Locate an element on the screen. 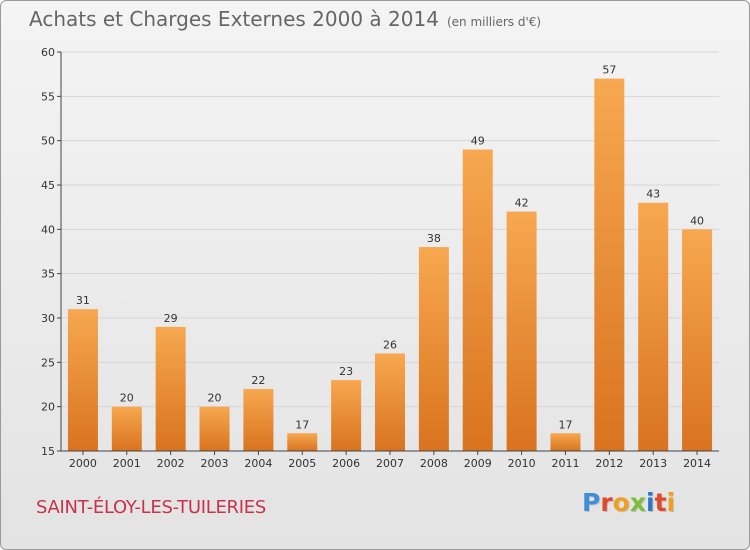 The height and width of the screenshot is (550, 750). bar-value-label: 57 is located at coordinates (609, 70).